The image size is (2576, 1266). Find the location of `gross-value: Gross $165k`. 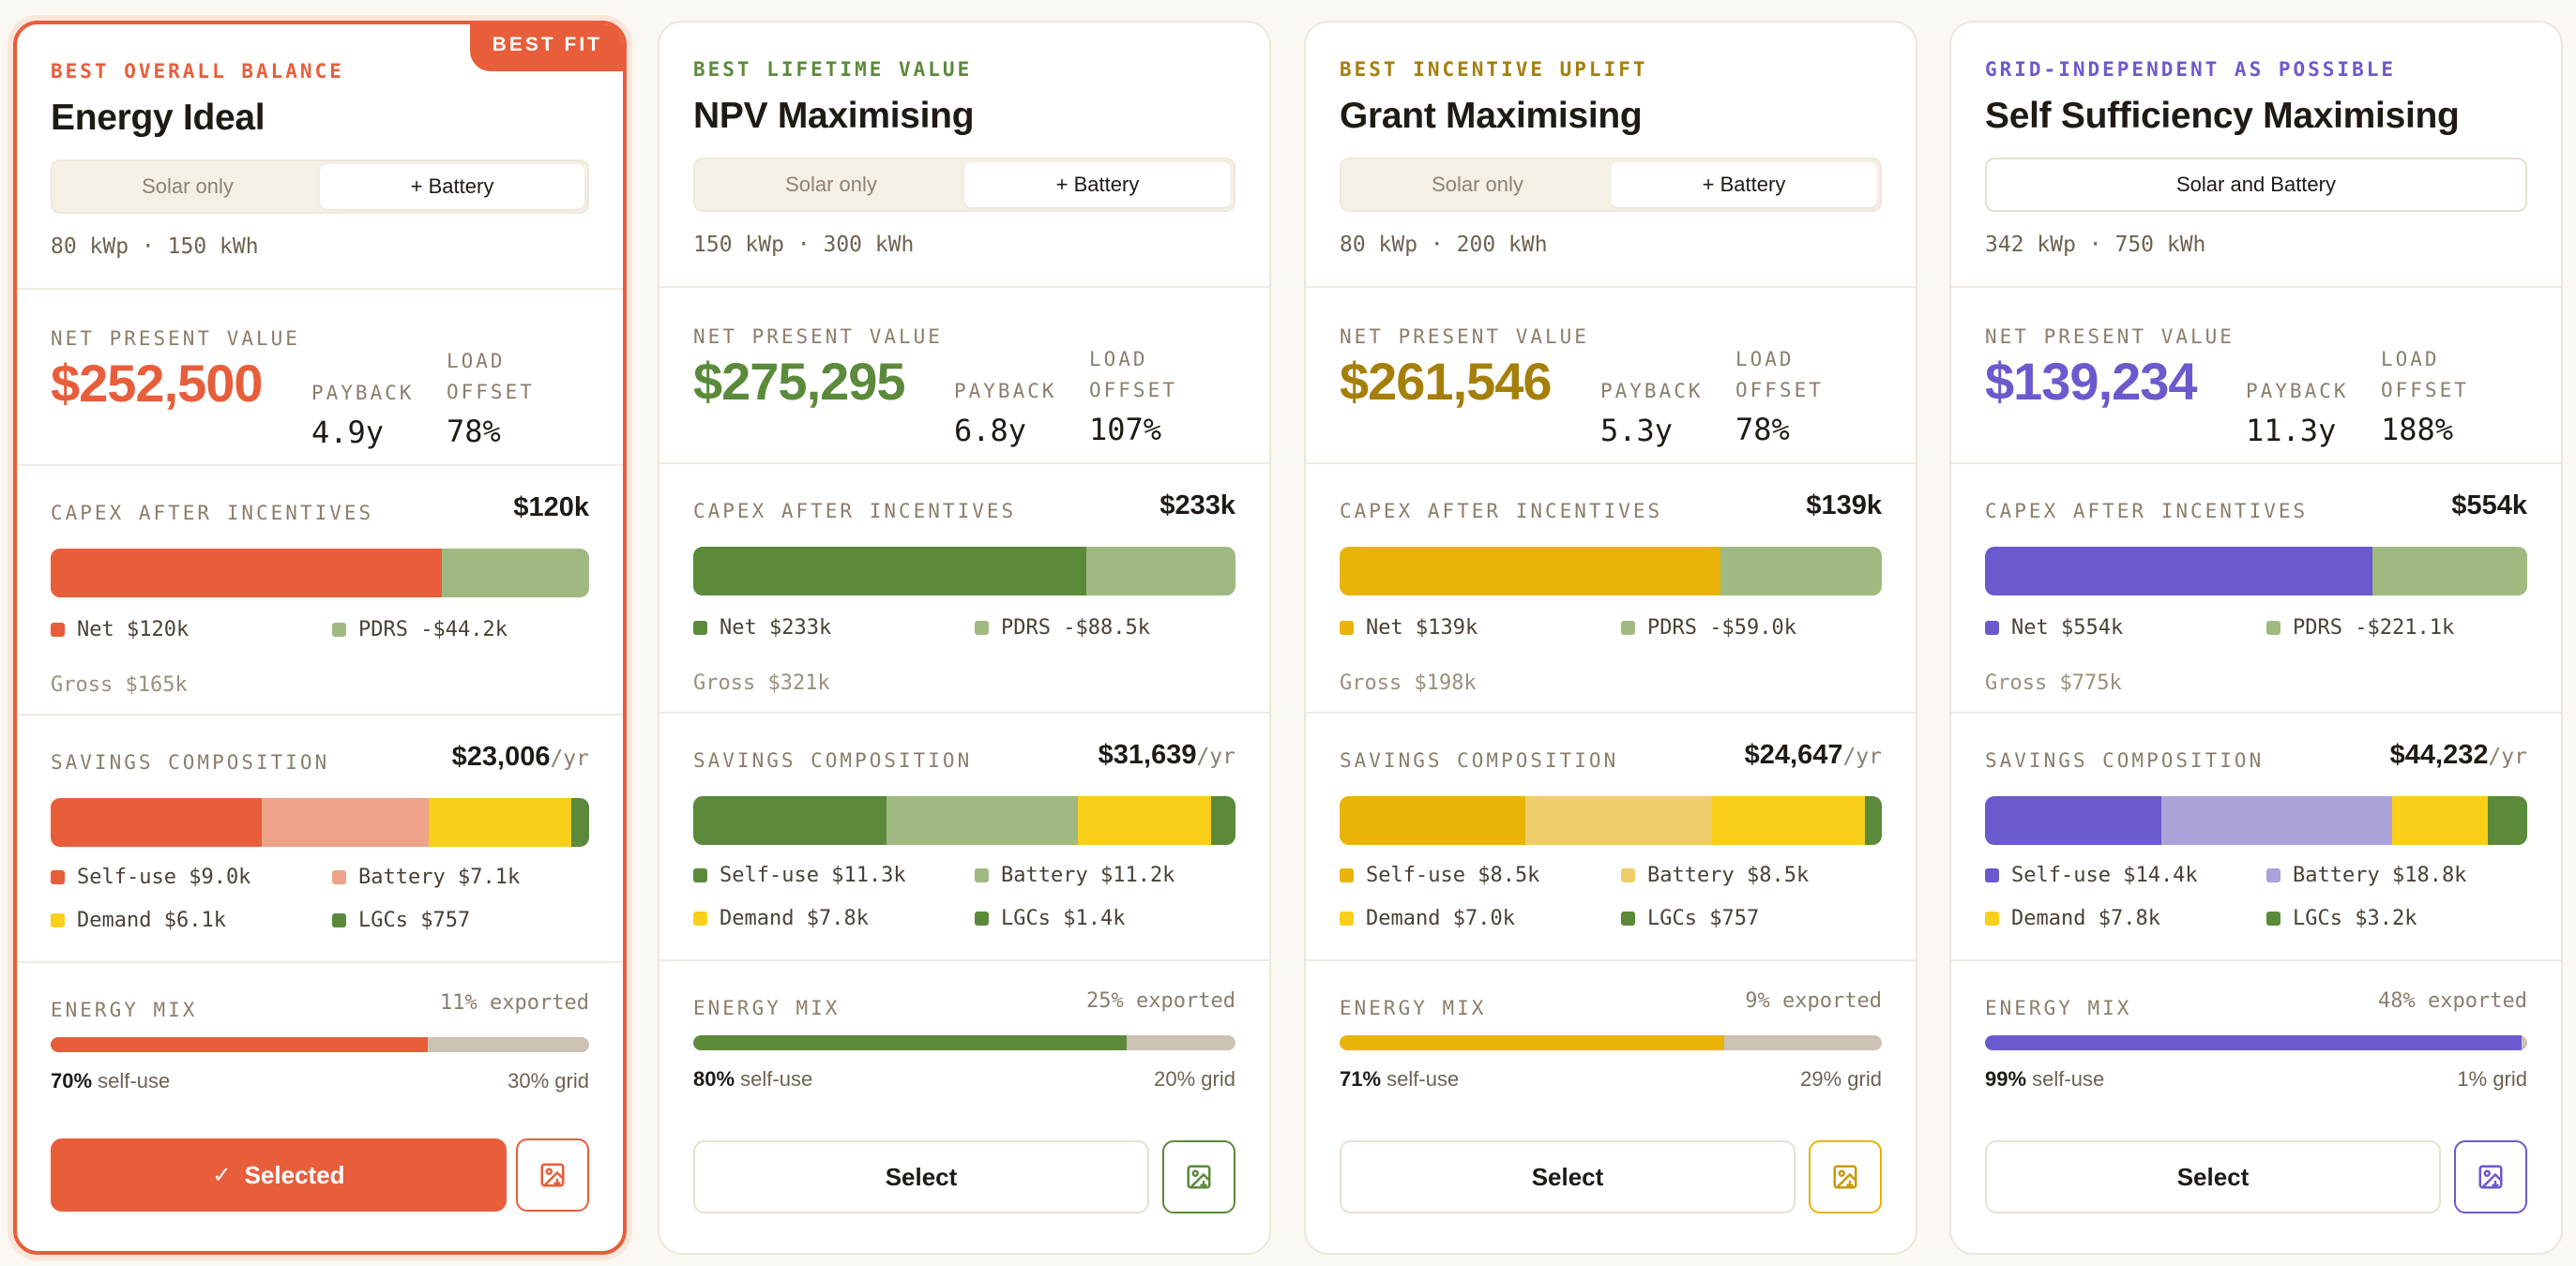

gross-value: Gross $165k is located at coordinates (119, 685).